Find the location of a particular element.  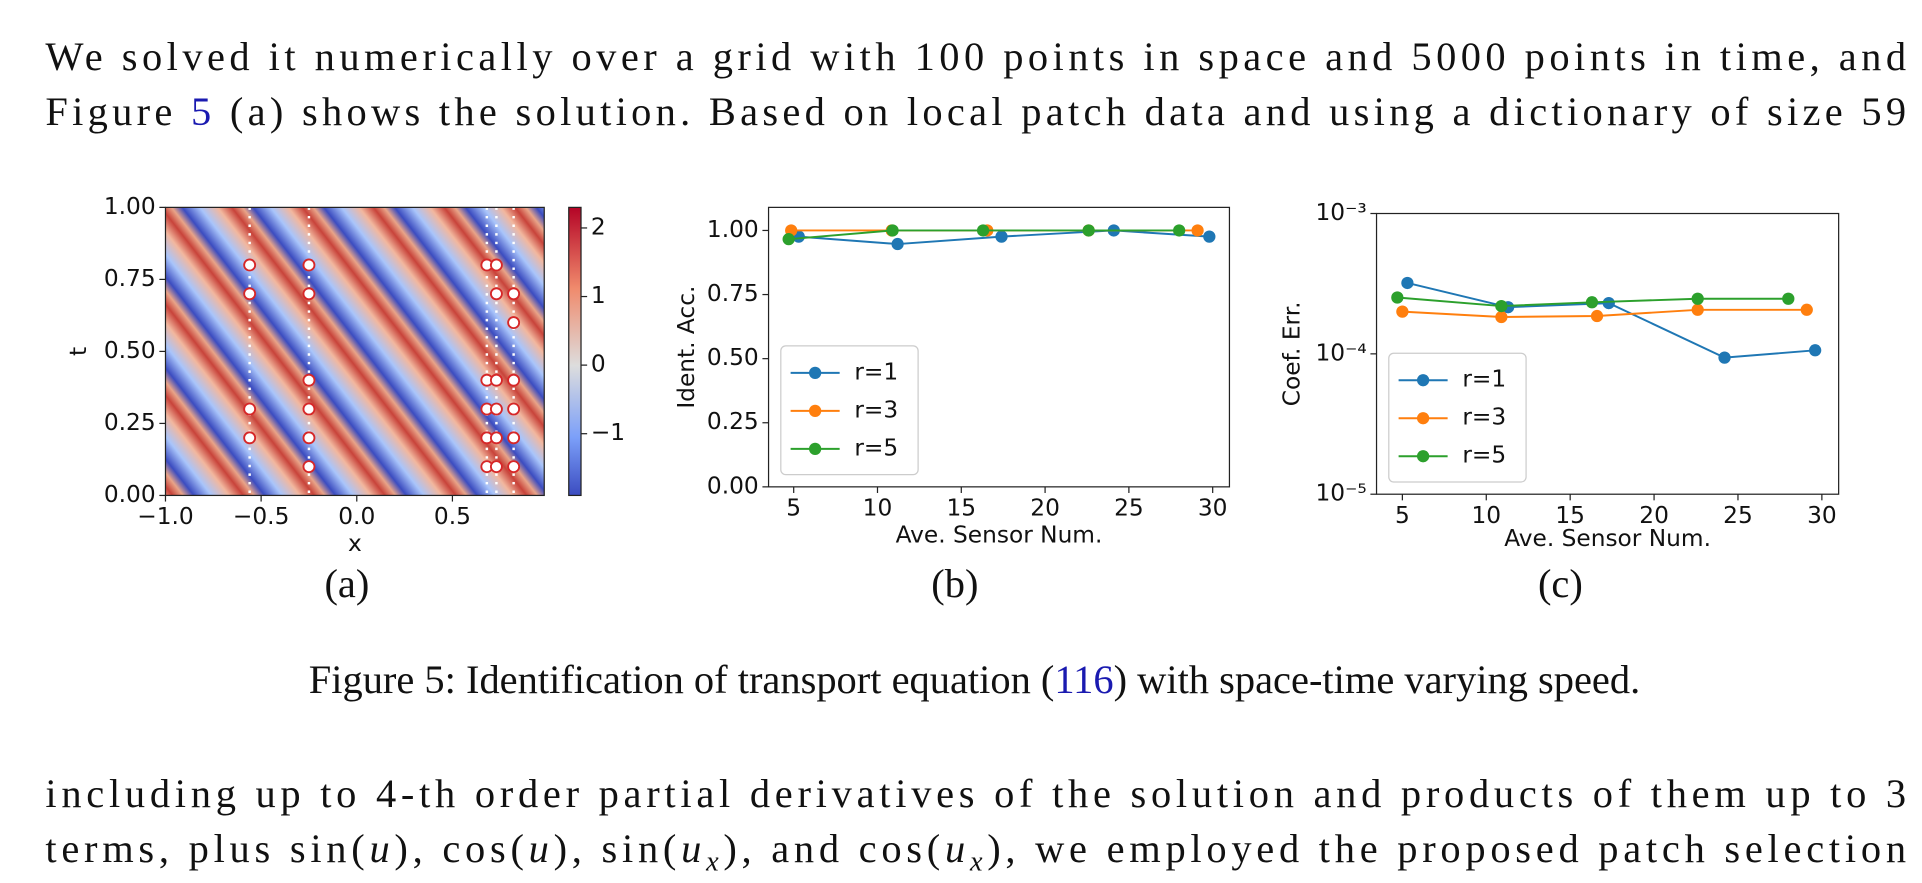

y-tick-label: 10⁻⁴ is located at coordinates (1341, 352).